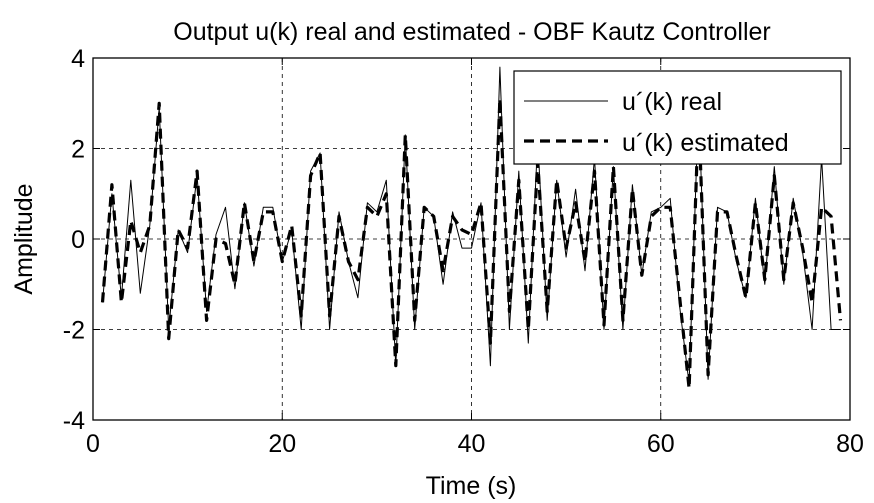 This screenshot has height=503, width=874. I want to click on legend-box, so click(677, 117).